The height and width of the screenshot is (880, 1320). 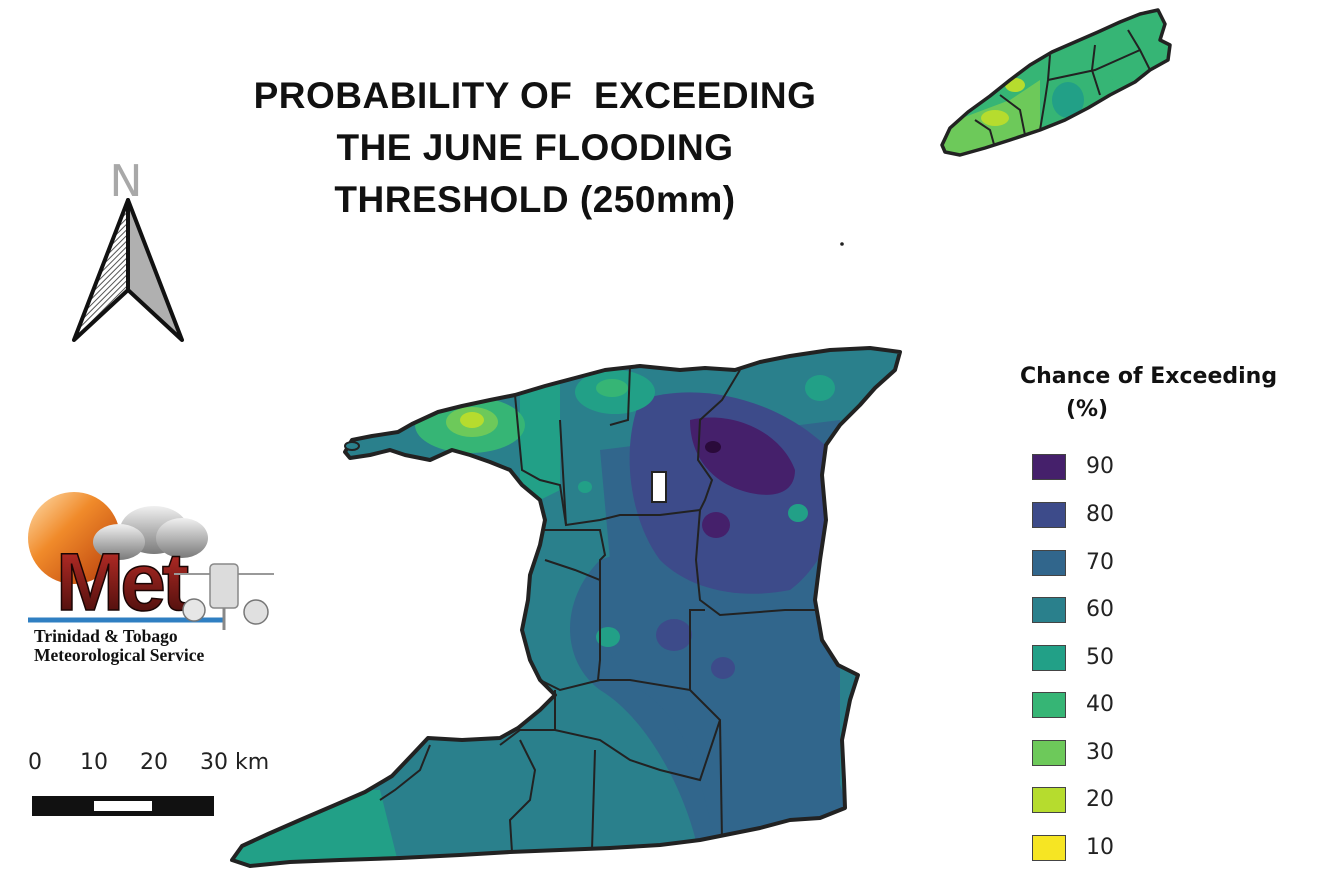 I want to click on scale-label-10: 10, so click(x=94, y=762).